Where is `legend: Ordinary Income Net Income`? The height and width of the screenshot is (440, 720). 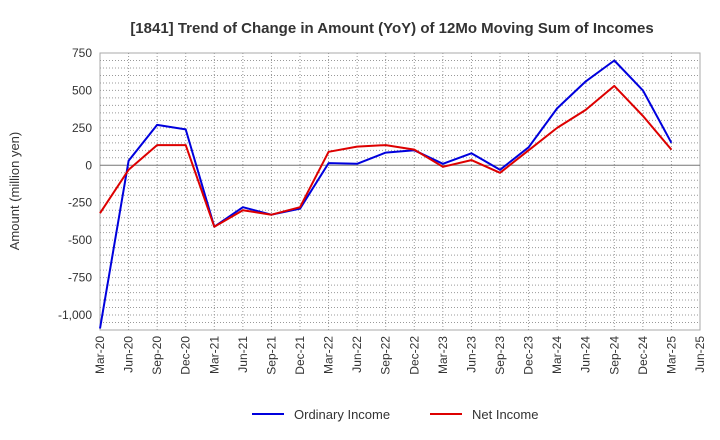 legend: Ordinary Income Net Income is located at coordinates (395, 414).